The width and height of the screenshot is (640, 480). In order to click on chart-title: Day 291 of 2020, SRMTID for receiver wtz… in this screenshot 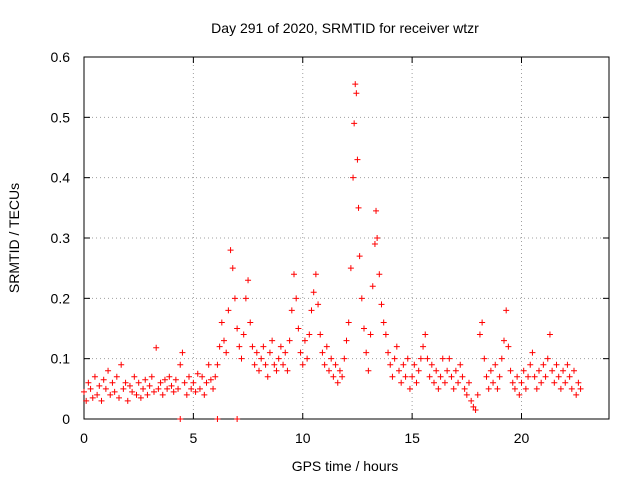, I will do `click(345, 28)`.